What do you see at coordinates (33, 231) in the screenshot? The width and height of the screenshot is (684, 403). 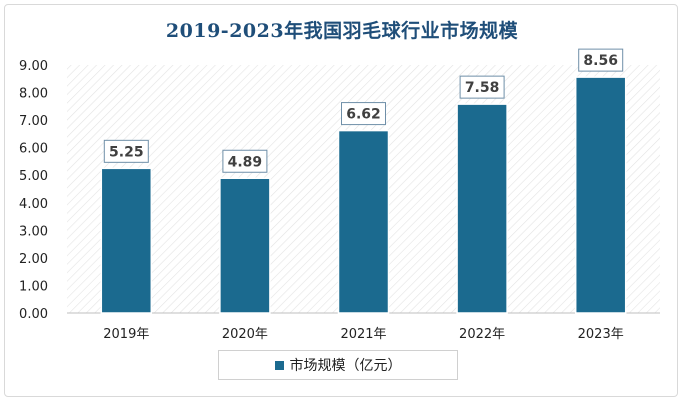 I see `y-tick-label: 3.00` at bounding box center [33, 231].